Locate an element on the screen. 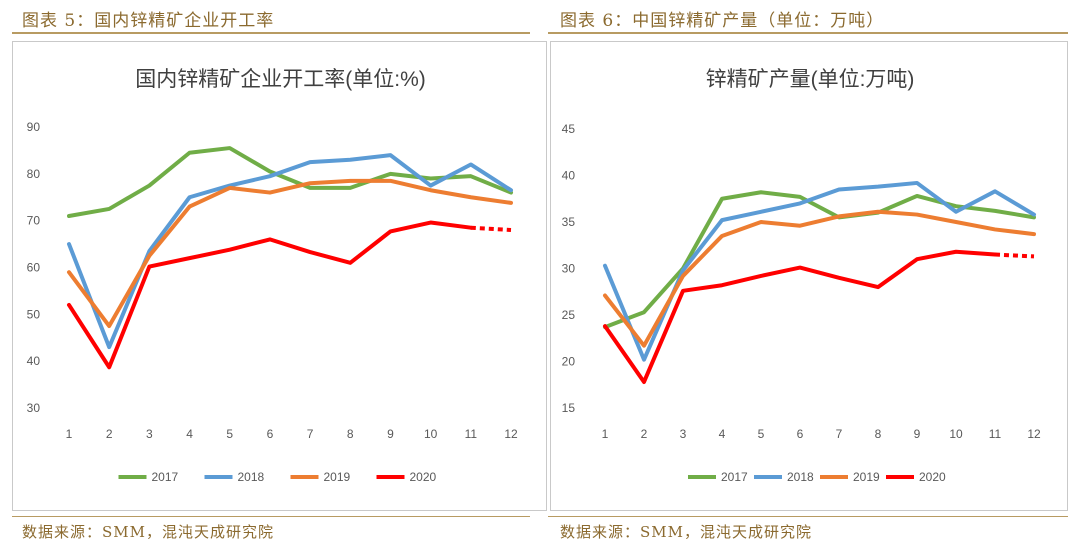 The image size is (1080, 545). chart-0-series-2018-line is located at coordinates (290, 251).